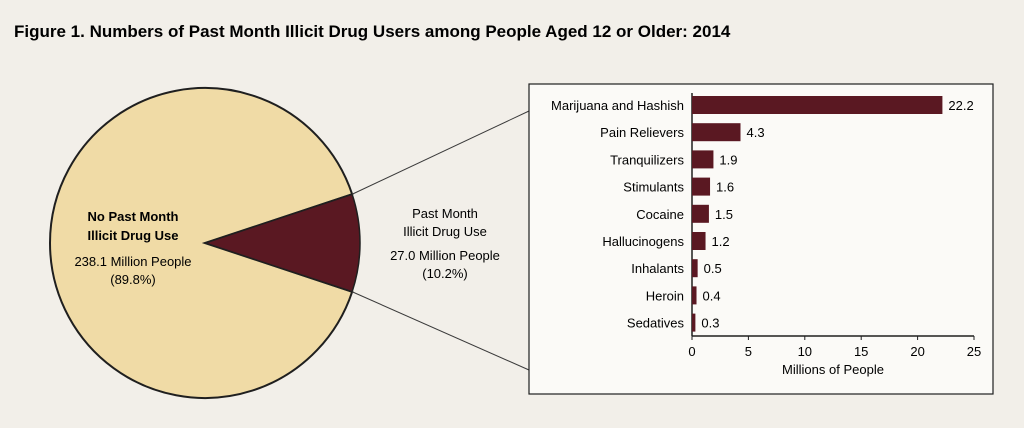  Describe the element at coordinates (132, 261) in the screenshot. I see `pie-major-amount: 238.1 Million People` at that location.